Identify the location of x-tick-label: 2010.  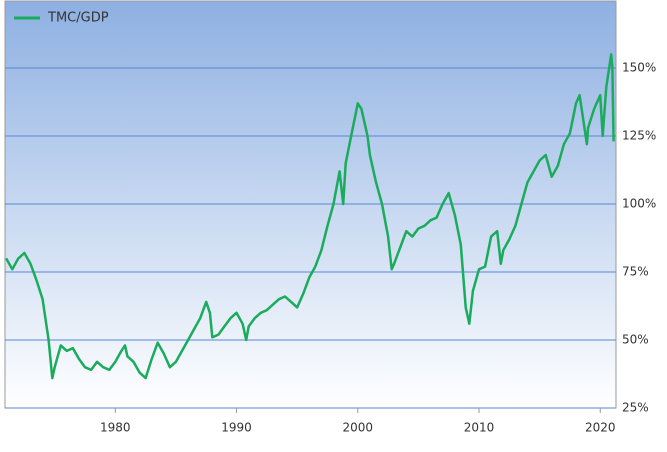
(479, 428).